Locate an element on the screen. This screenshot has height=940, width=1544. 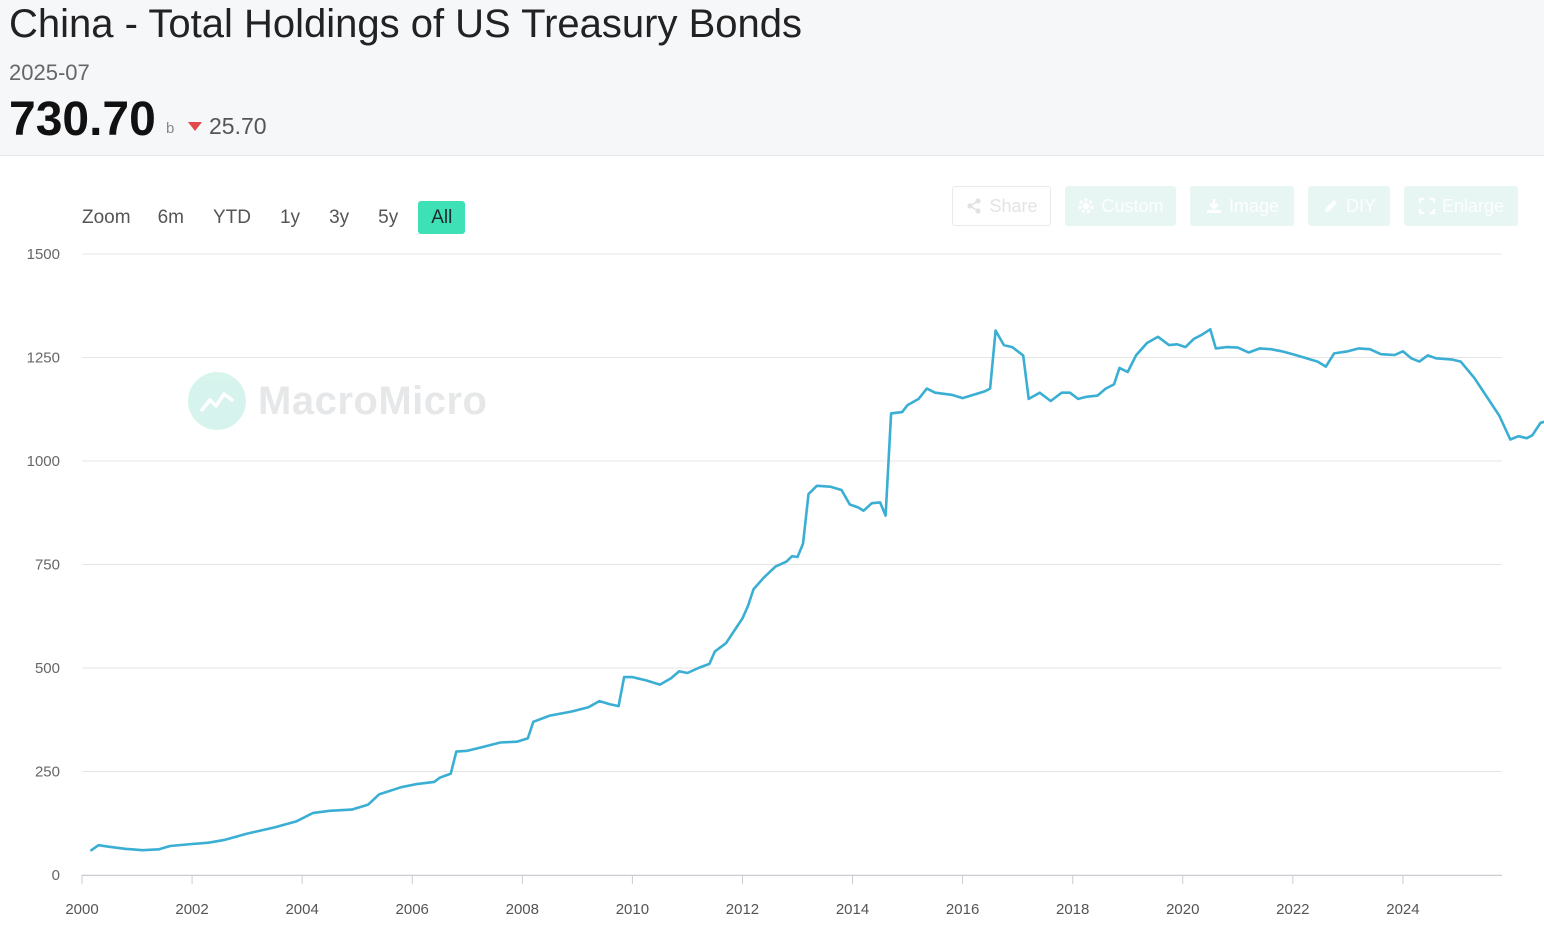
x-tick-label: 2004 is located at coordinates (301, 909).